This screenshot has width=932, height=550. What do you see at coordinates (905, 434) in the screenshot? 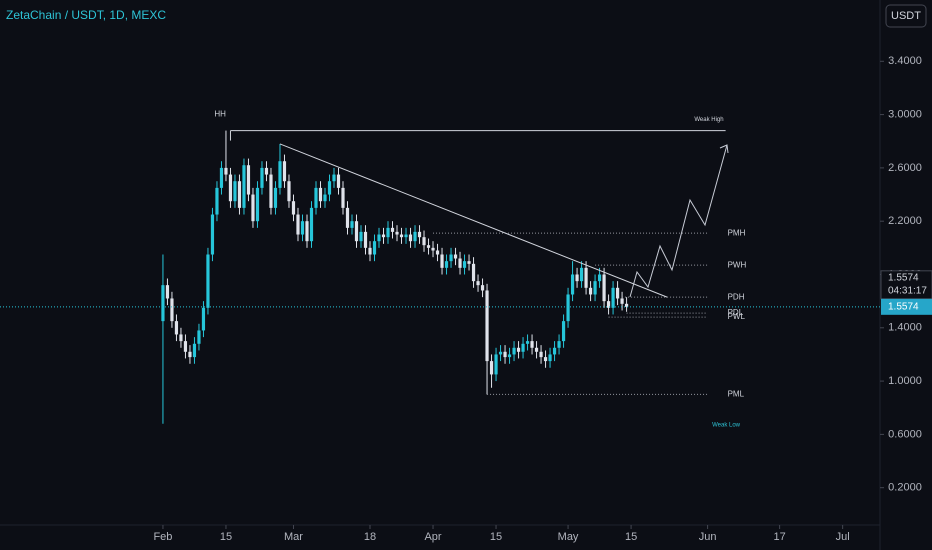
I see `y-tick-label: 0.6000` at bounding box center [905, 434].